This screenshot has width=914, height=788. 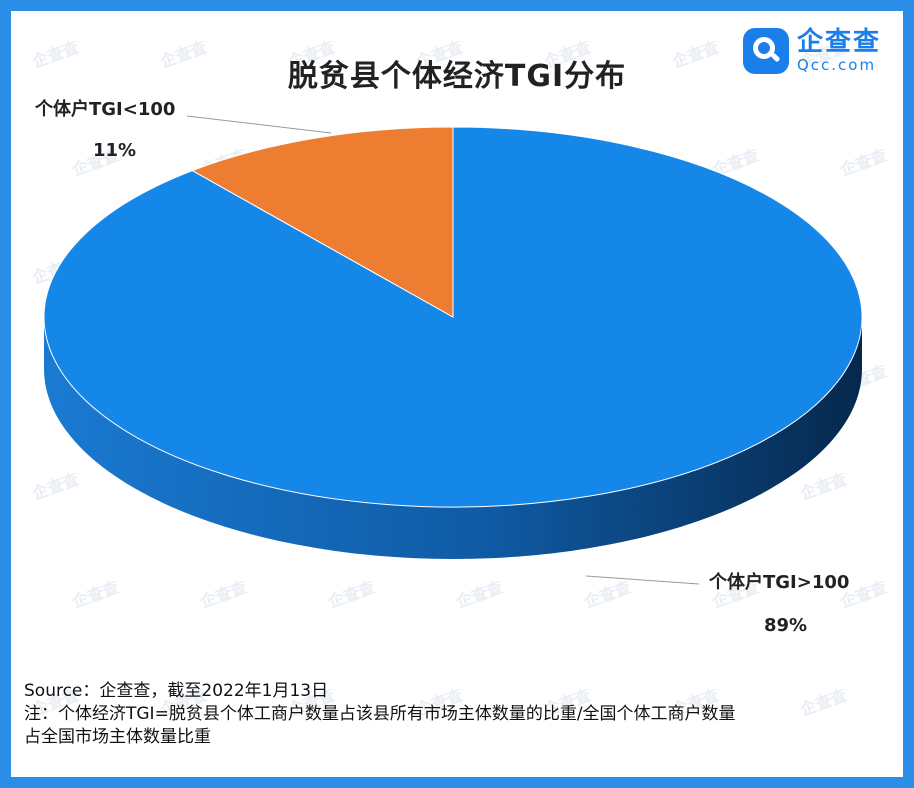 I want to click on slice-label-small: 个体户TGI<100, so click(x=104, y=109).